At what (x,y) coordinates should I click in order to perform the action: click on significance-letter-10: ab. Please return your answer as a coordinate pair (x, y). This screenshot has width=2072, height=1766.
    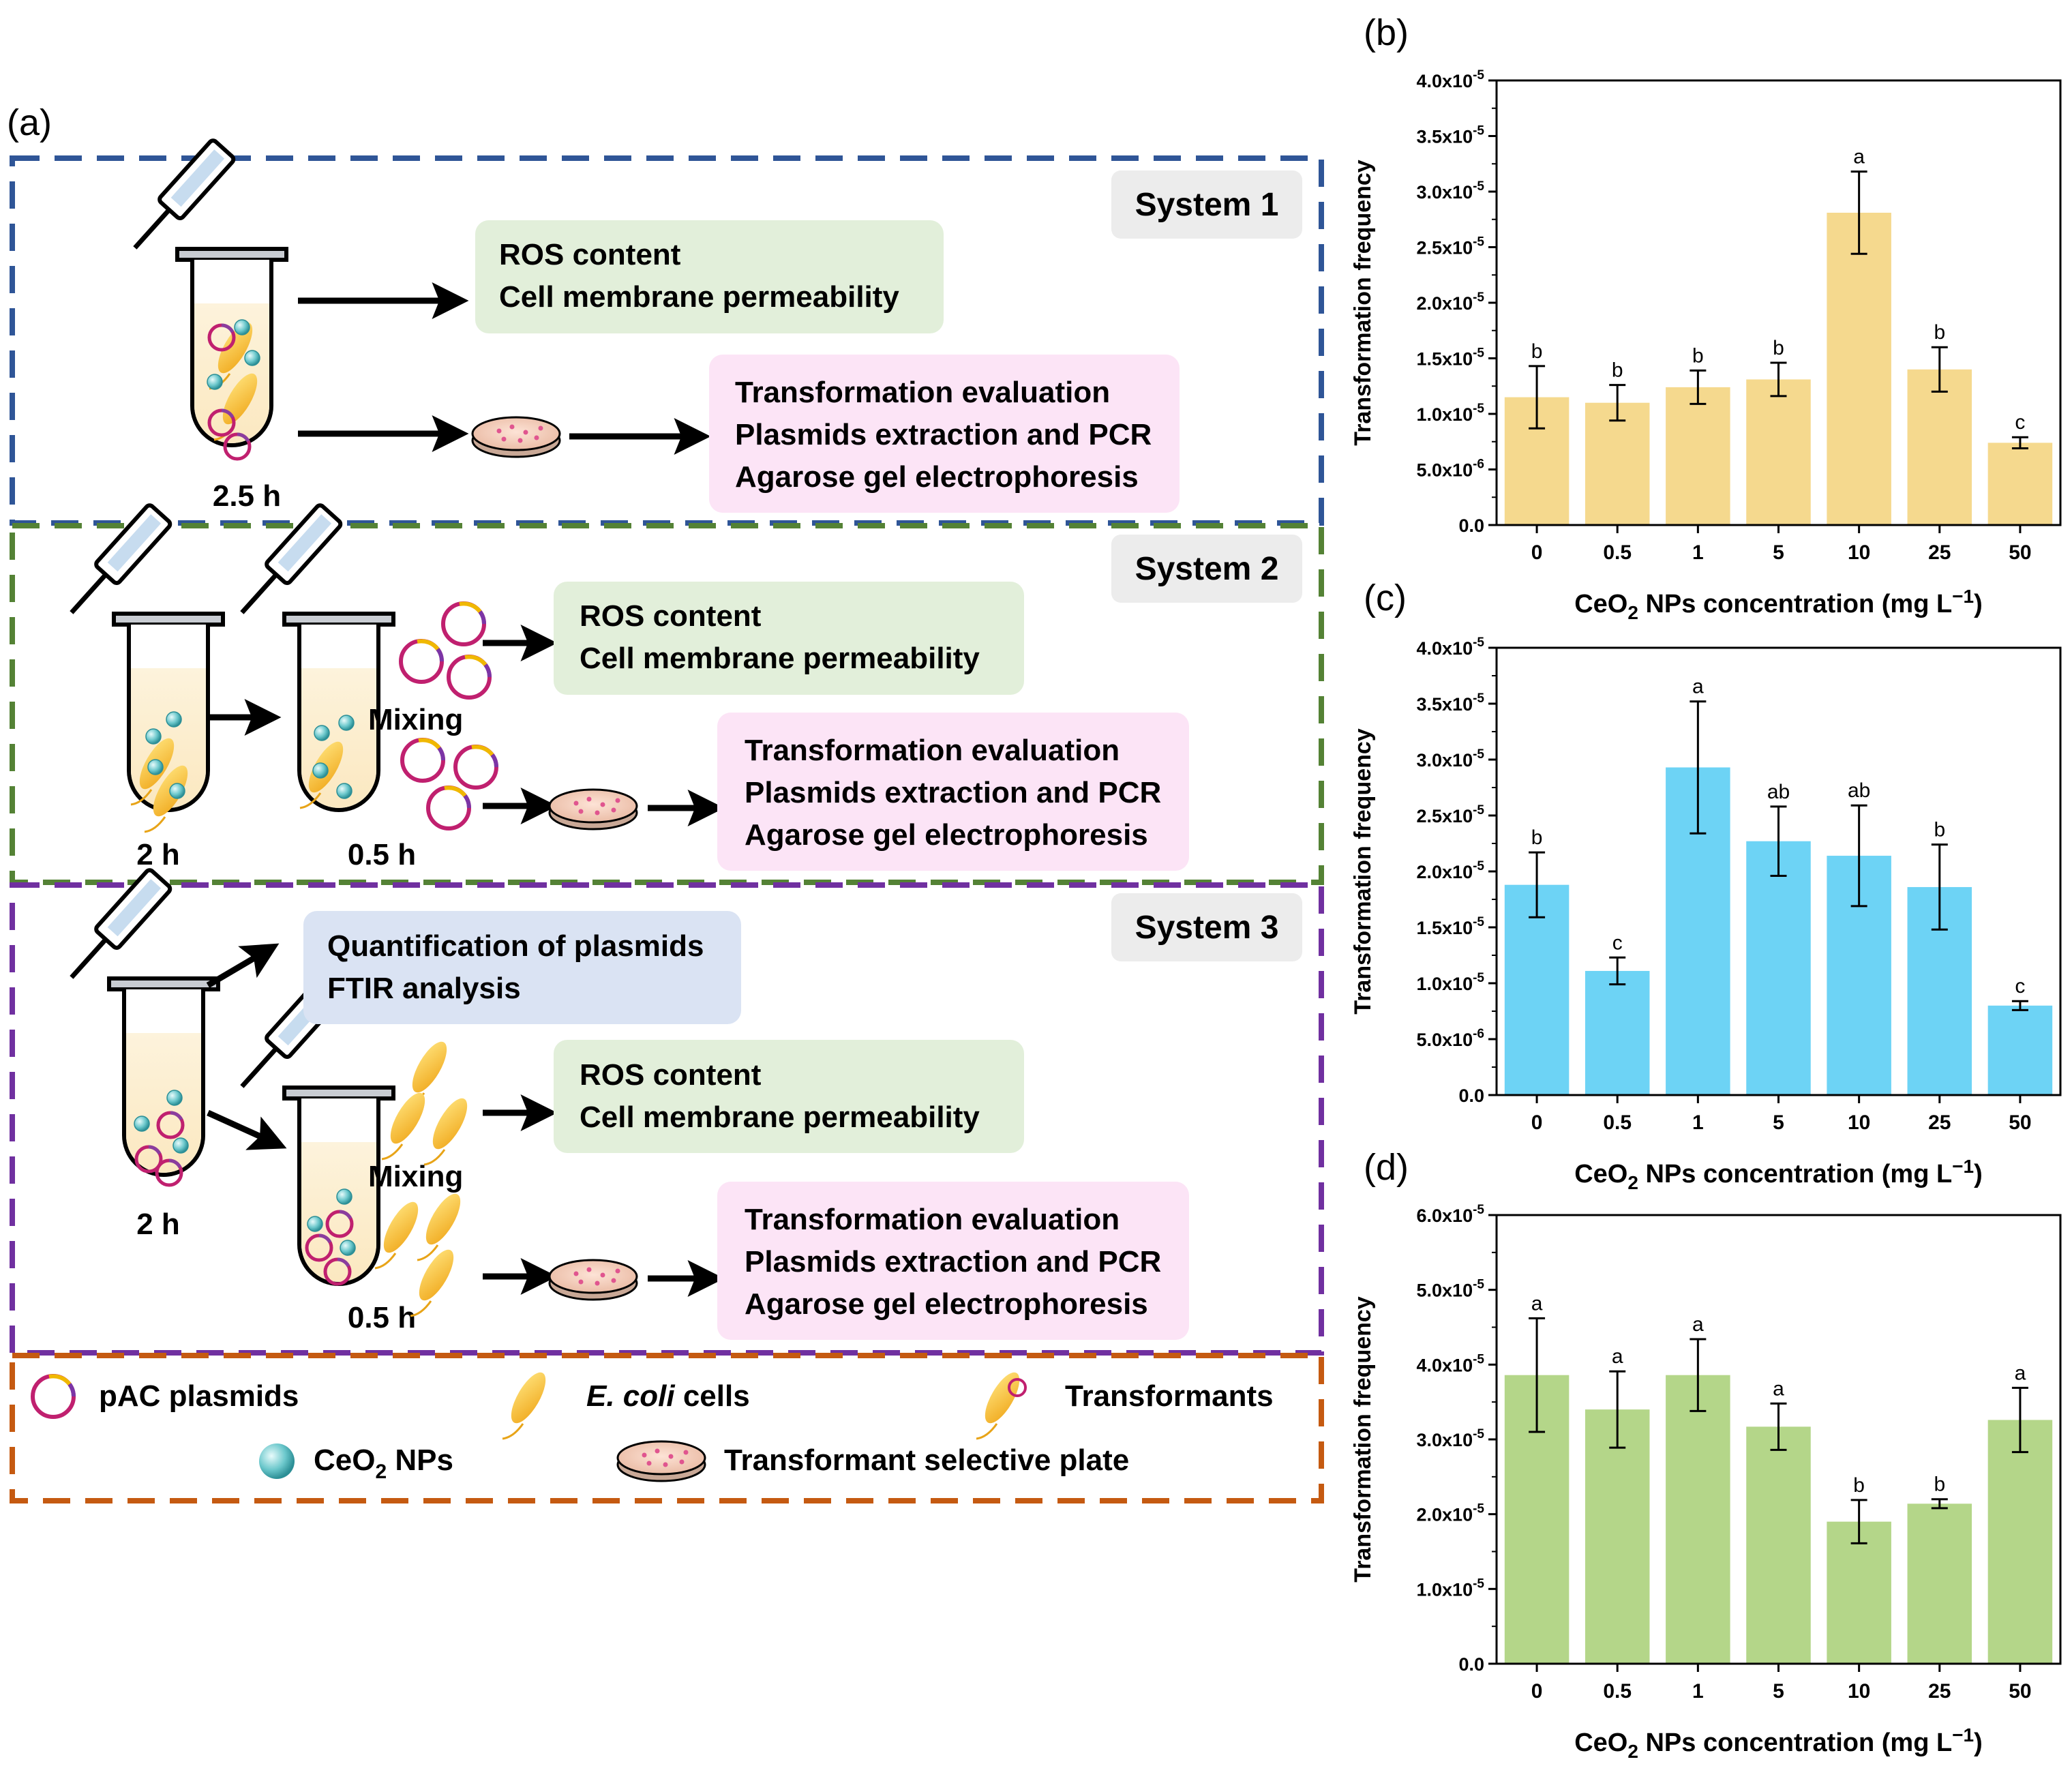
    Looking at the image, I should click on (1859, 790).